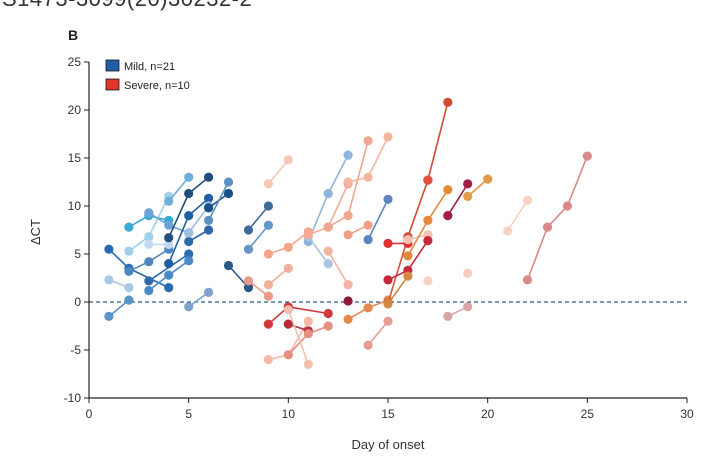  I want to click on y-tick-label: -5, so click(75, 350).